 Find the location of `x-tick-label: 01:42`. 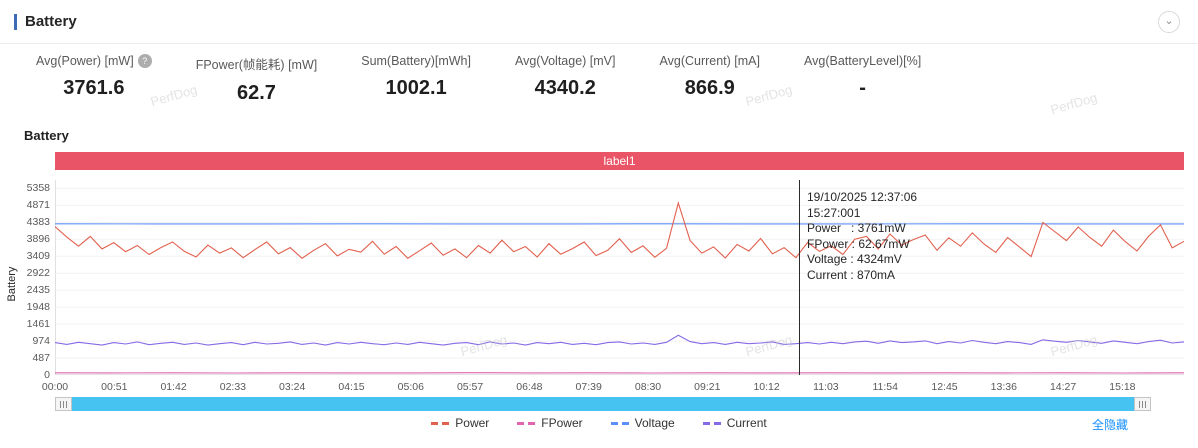

x-tick-label: 01:42 is located at coordinates (173, 387).